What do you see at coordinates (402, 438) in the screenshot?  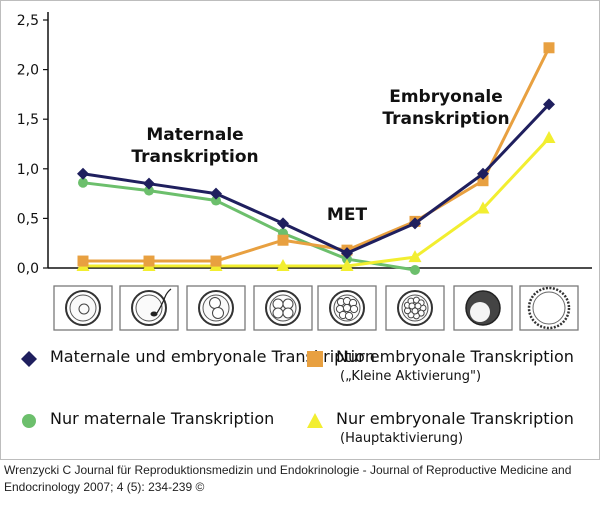 I see `legend-note: (Hauptaktivierung)` at bounding box center [402, 438].